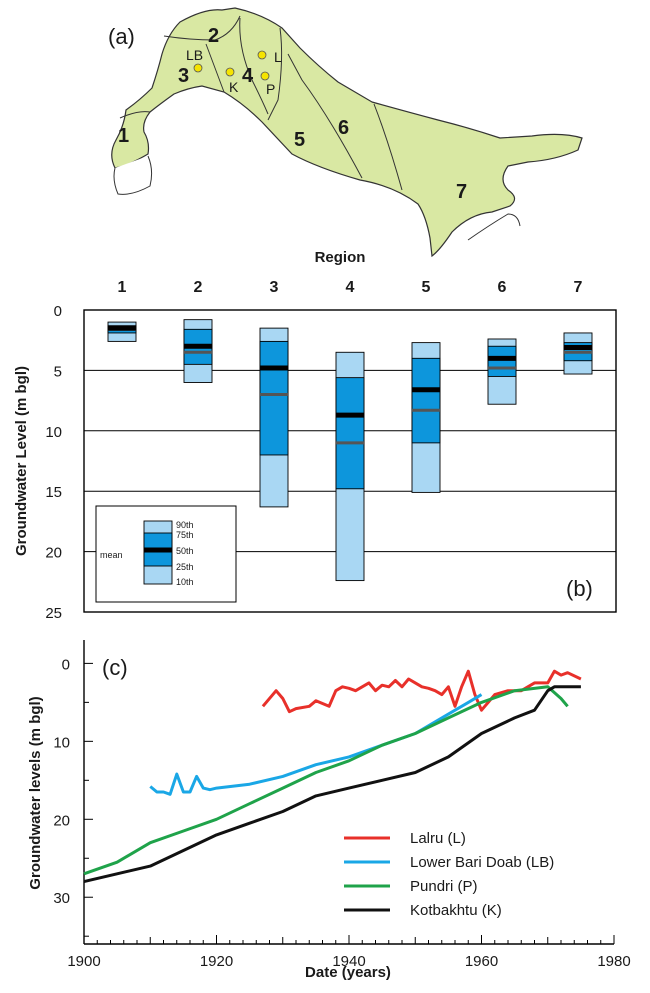 The height and width of the screenshot is (993, 650). I want to click on eastern-coast-outline, so click(494, 227).